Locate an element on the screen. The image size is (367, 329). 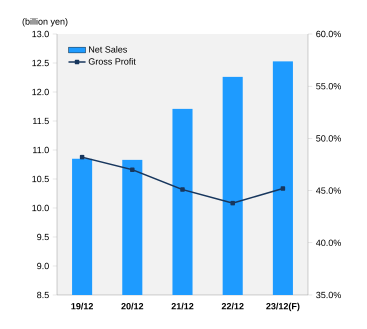
legend-label: Net Sales is located at coordinates (108, 49).